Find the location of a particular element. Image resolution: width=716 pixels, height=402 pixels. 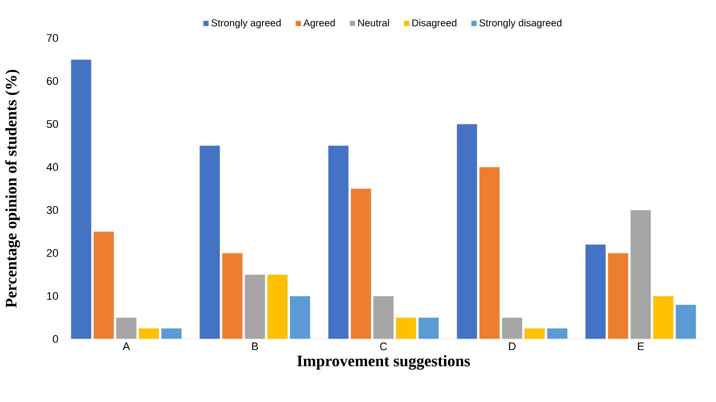

x-tick-label: B is located at coordinates (255, 346).